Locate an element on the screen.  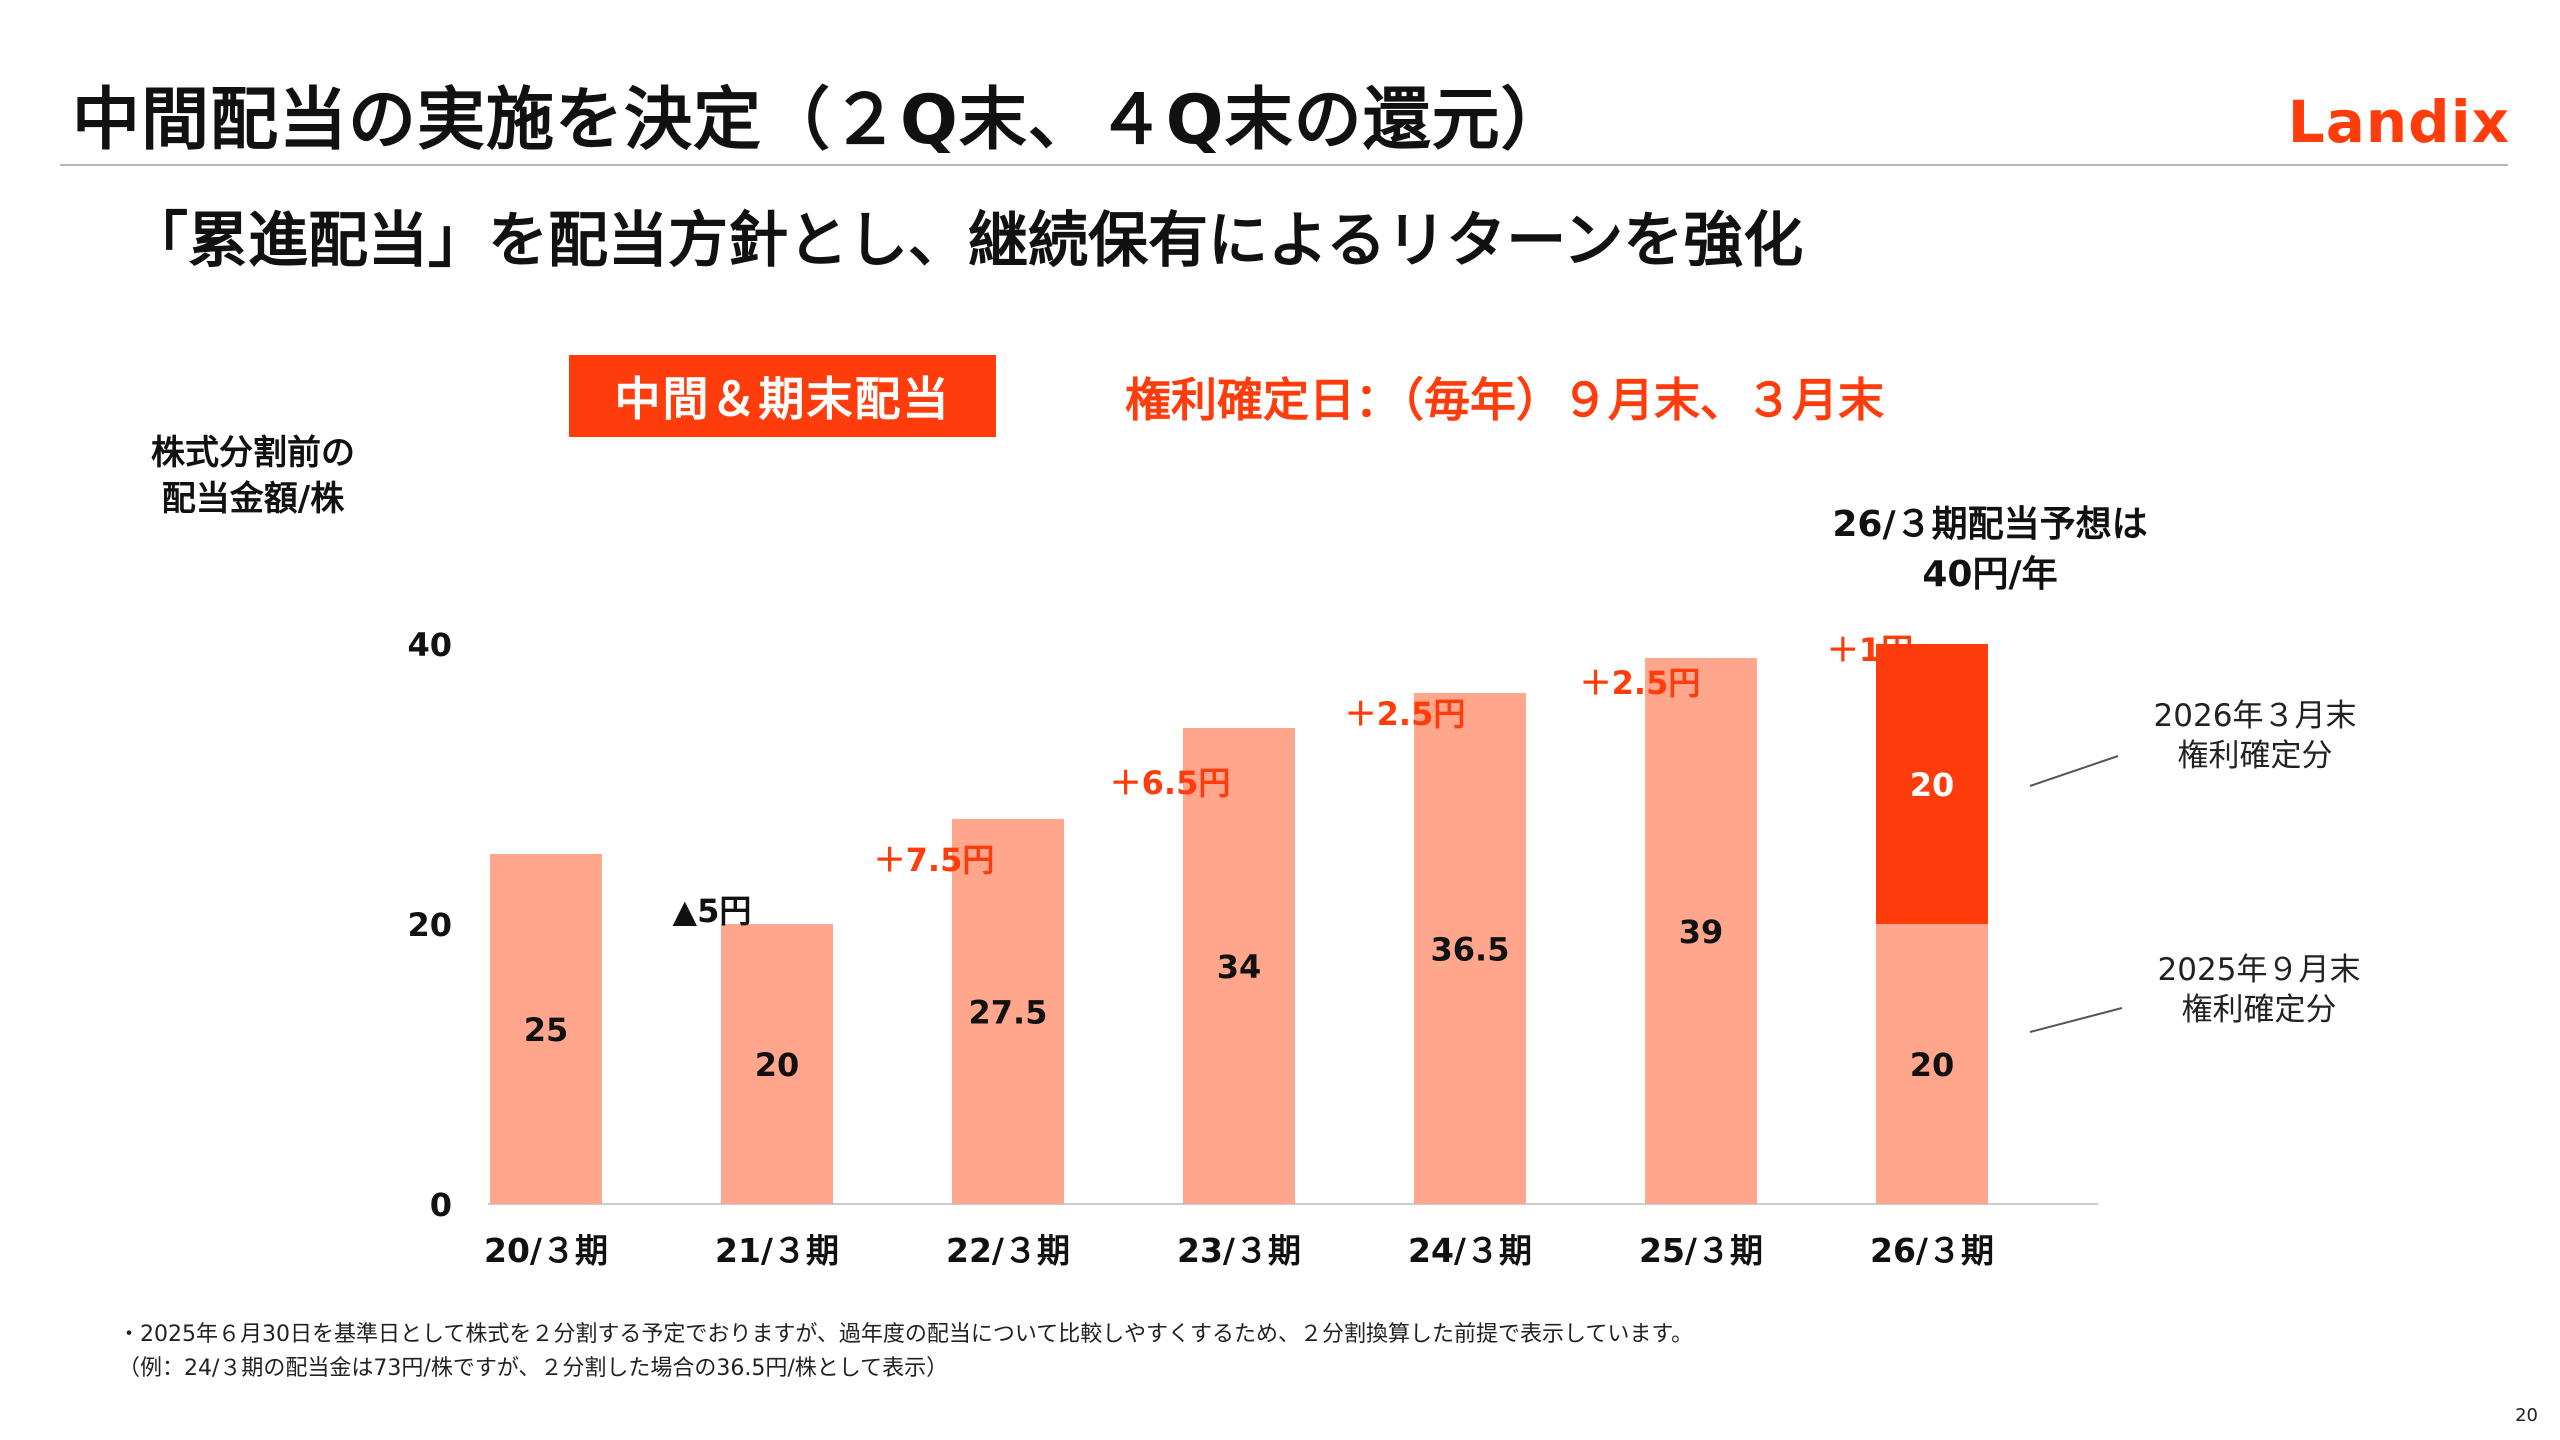
bar-stacked is located at coordinates (1932, 784).